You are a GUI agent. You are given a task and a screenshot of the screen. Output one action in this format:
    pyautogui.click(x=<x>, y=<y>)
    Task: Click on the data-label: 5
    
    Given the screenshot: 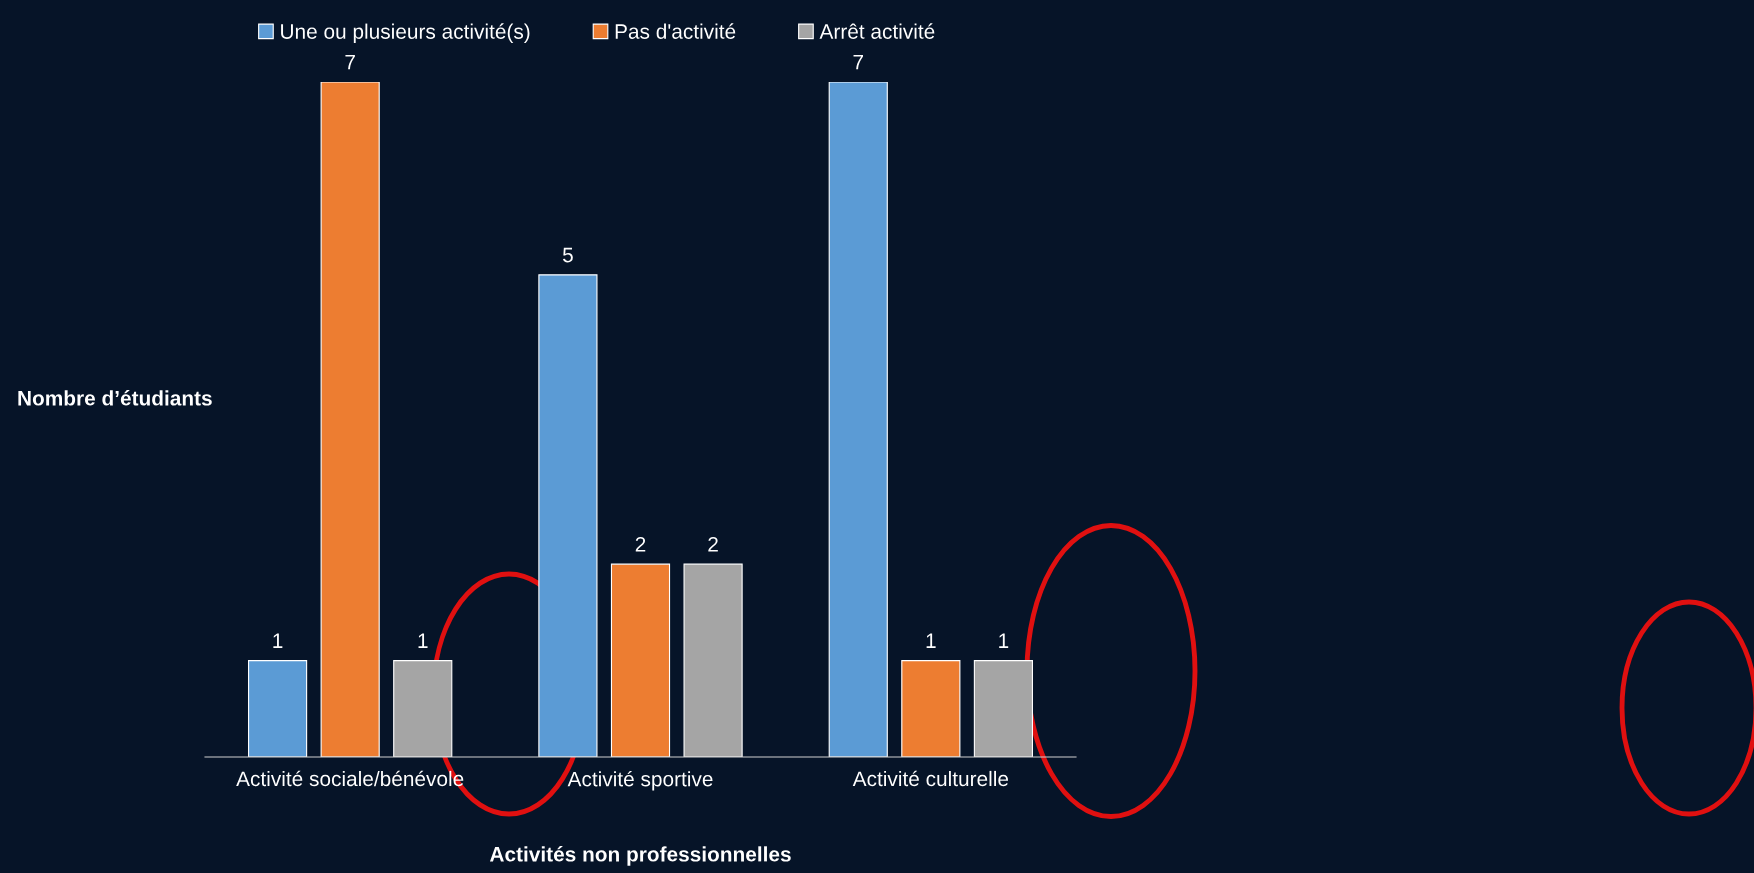 What is the action you would take?
    pyautogui.click(x=567, y=255)
    